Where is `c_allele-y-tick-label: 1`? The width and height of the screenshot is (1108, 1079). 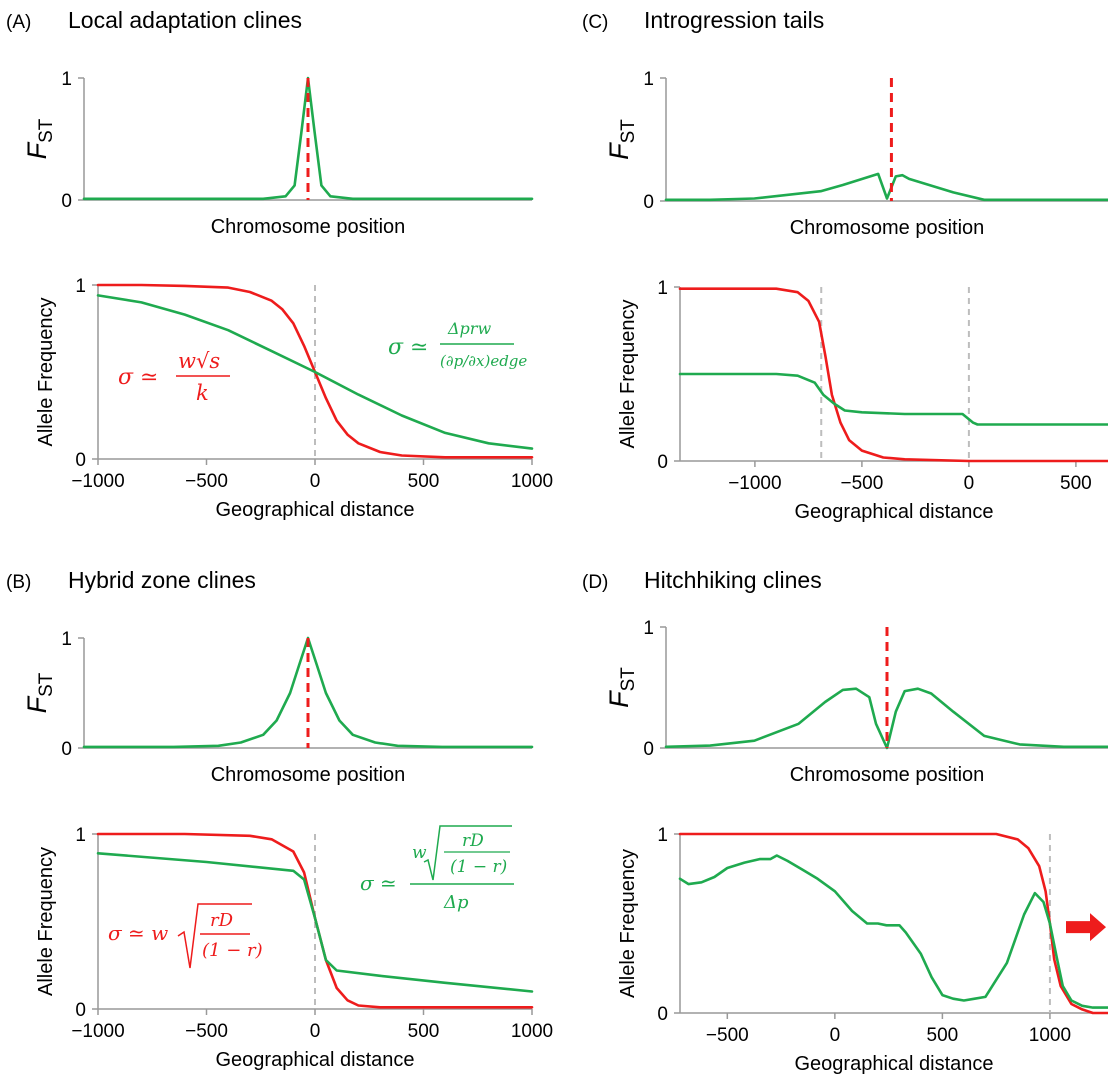 c_allele-y-tick-label: 1 is located at coordinates (662, 288).